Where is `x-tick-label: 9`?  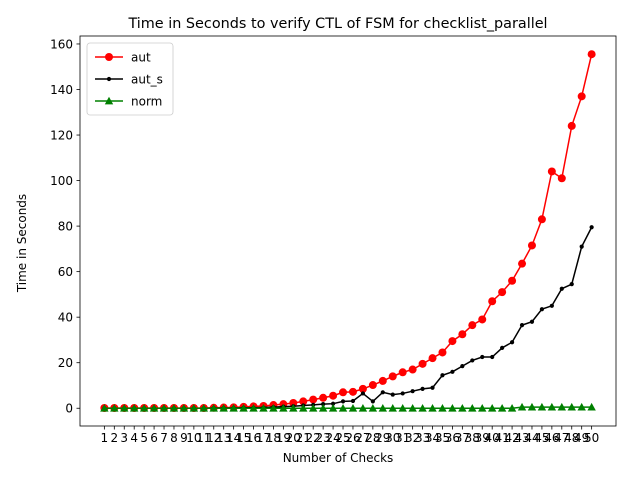 x-tick-label: 9 is located at coordinates (184, 438).